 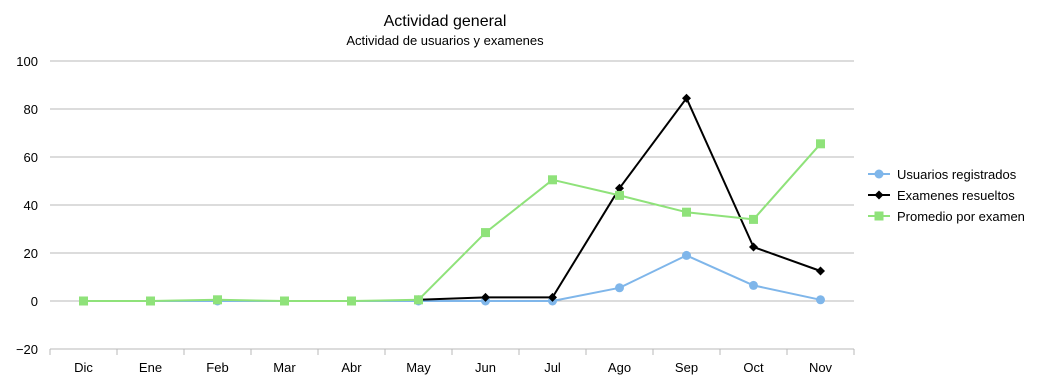 I want to click on x-tick-label: Oct, so click(x=753, y=367).